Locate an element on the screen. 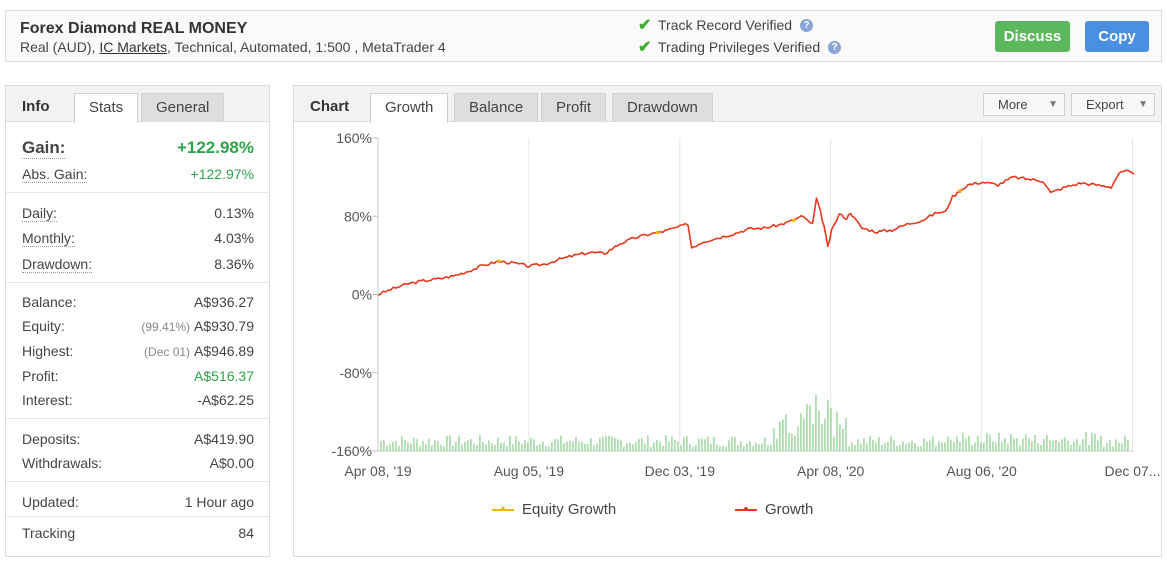  gain-label: Gain: is located at coordinates (44, 148).